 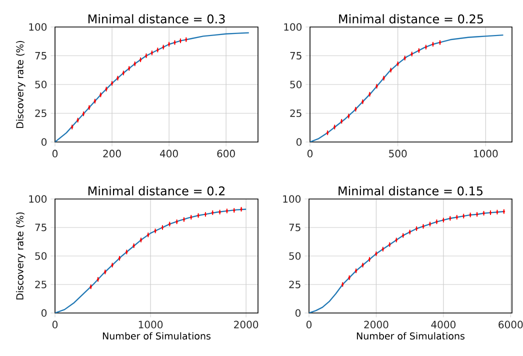 I want to click on x-tick-label: 500, so click(x=398, y=154).